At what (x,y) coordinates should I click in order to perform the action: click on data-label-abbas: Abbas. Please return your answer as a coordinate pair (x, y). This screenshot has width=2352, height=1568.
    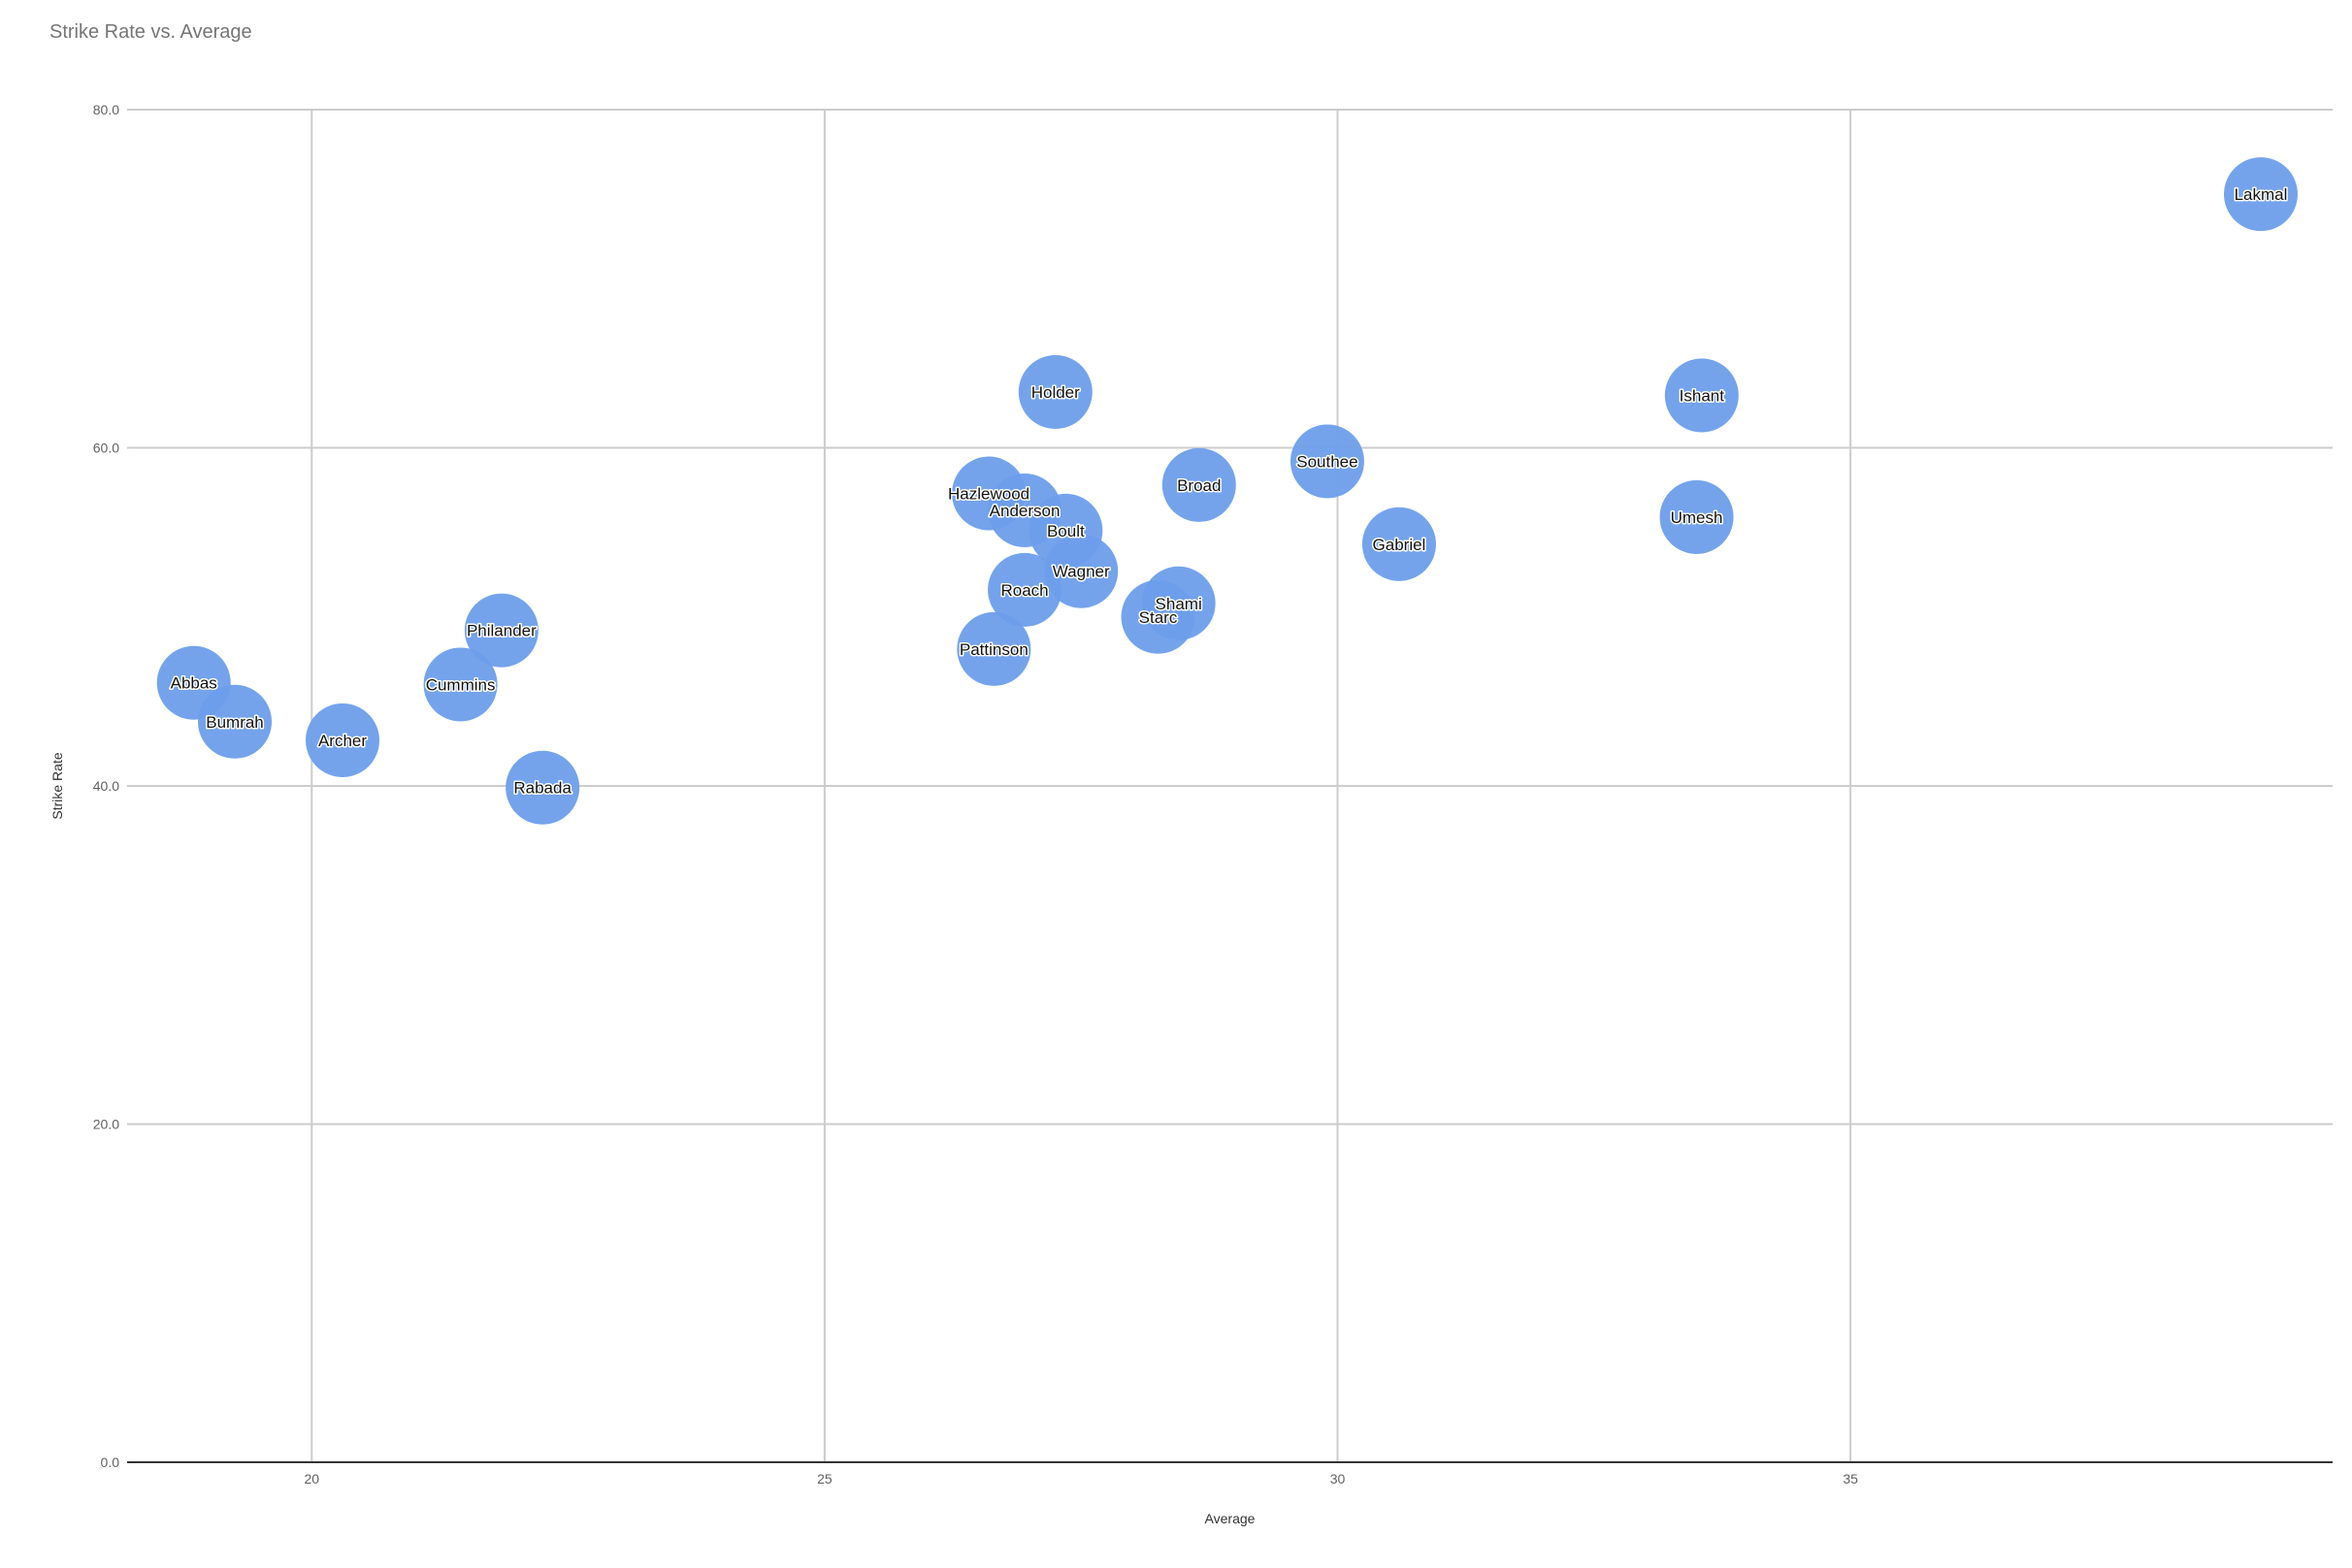
    Looking at the image, I should click on (194, 683).